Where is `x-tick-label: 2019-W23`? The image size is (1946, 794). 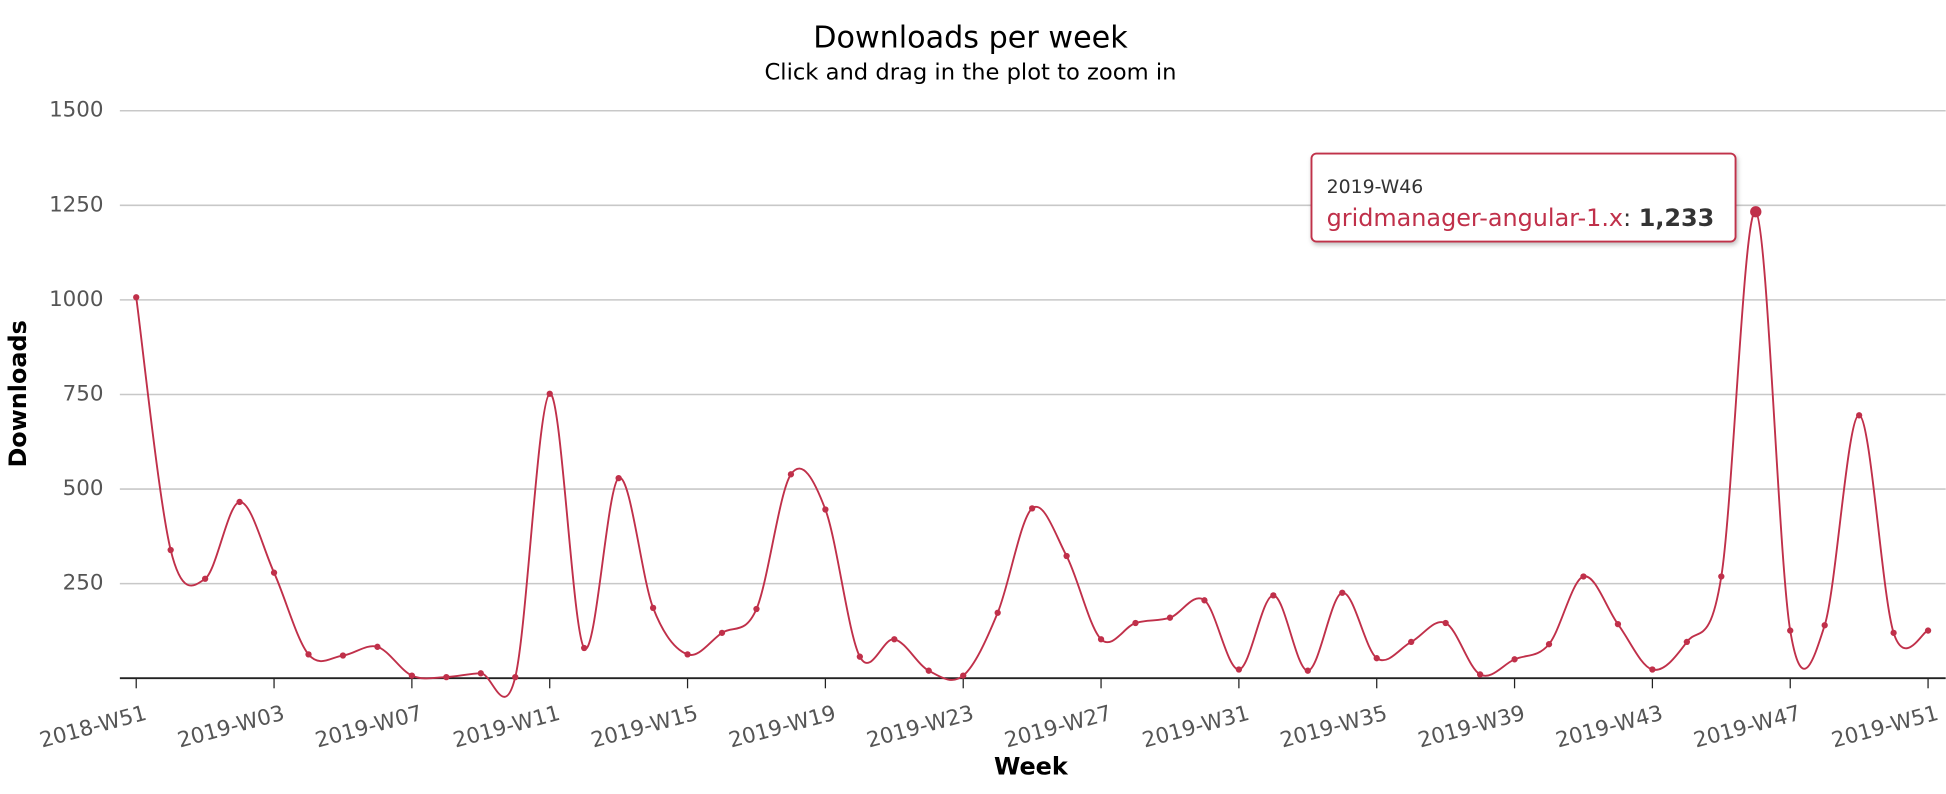
x-tick-label: 2019-W23 is located at coordinates (920, 727).